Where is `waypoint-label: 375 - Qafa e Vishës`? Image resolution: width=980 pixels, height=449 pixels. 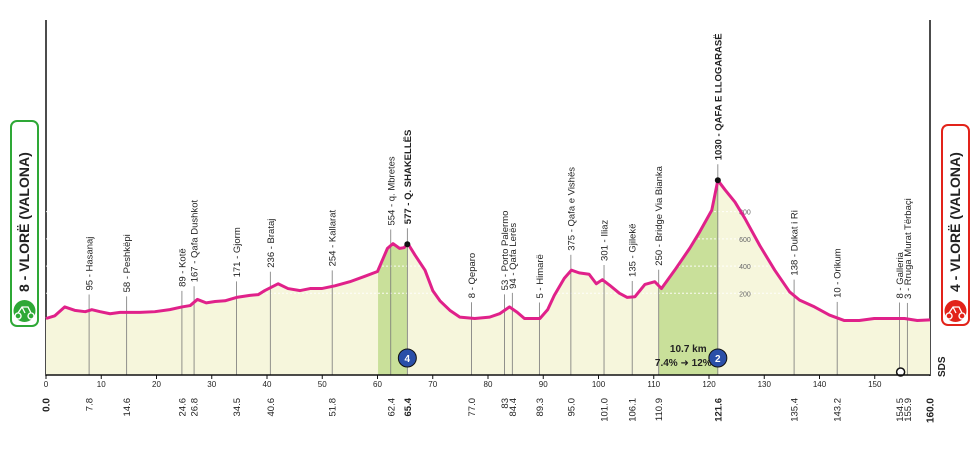 waypoint-label: 375 - Qafa e Vishës is located at coordinates (571, 209).